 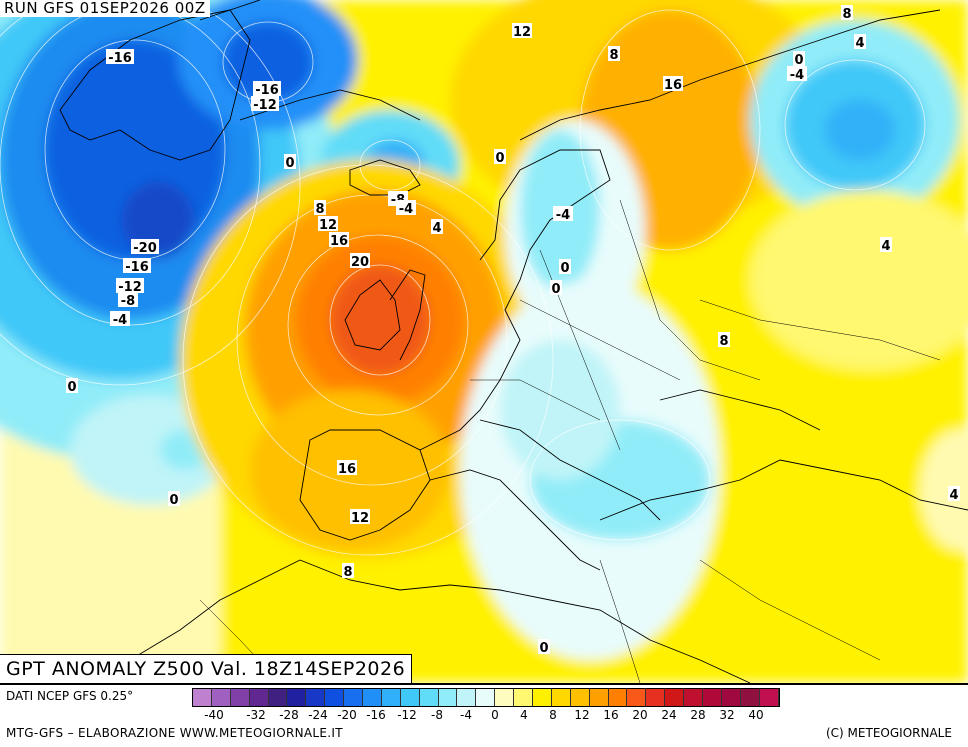 I want to click on scale-tick-label: 24, so click(x=669, y=715).